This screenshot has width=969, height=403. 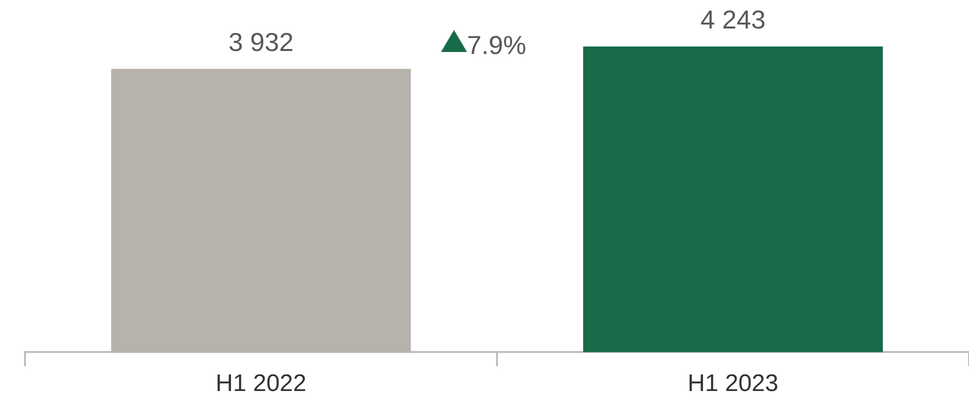 I want to click on x-tick-label: H1 2023, so click(x=733, y=384).